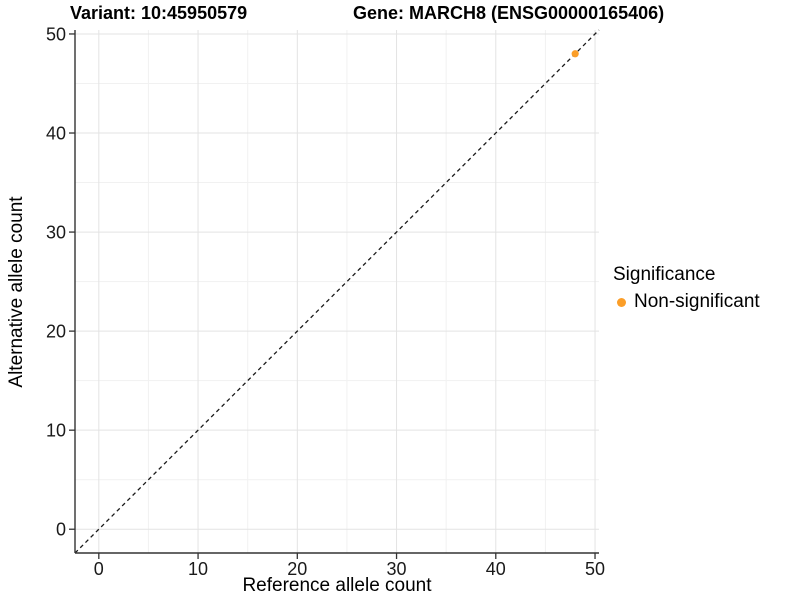 This screenshot has width=800, height=600. Describe the element at coordinates (56, 233) in the screenshot. I see `y-tick-label: 30` at that location.